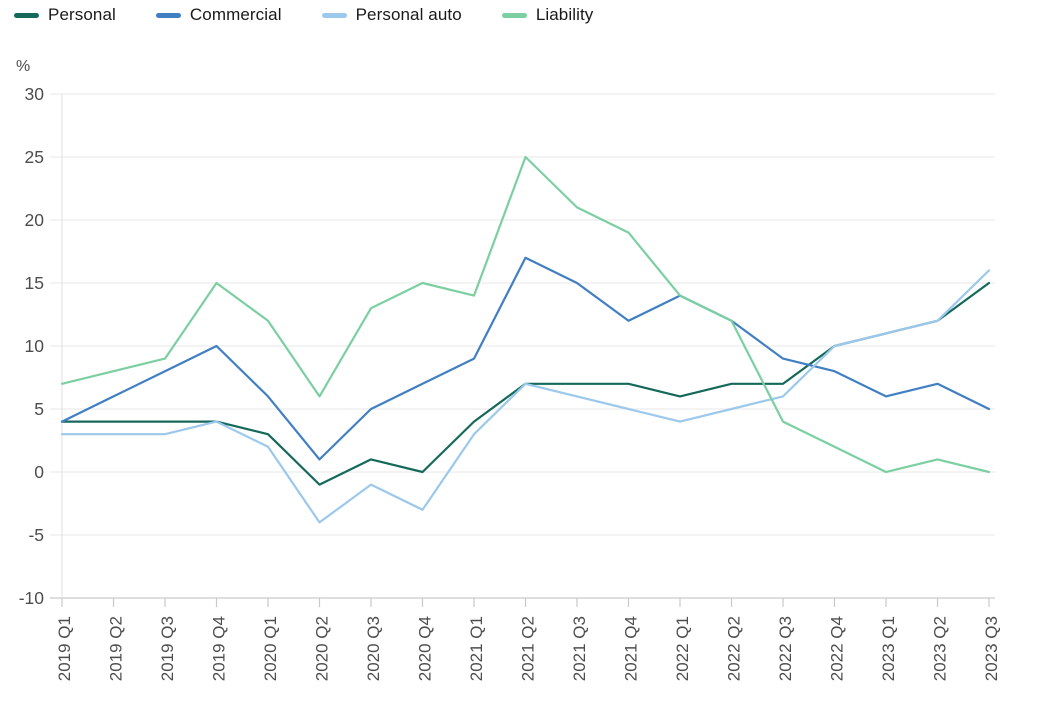 Image resolution: width=1060 pixels, height=704 pixels. Describe the element at coordinates (579, 648) in the screenshot. I see `x-axis-tick-label: 2021 Q3` at that location.